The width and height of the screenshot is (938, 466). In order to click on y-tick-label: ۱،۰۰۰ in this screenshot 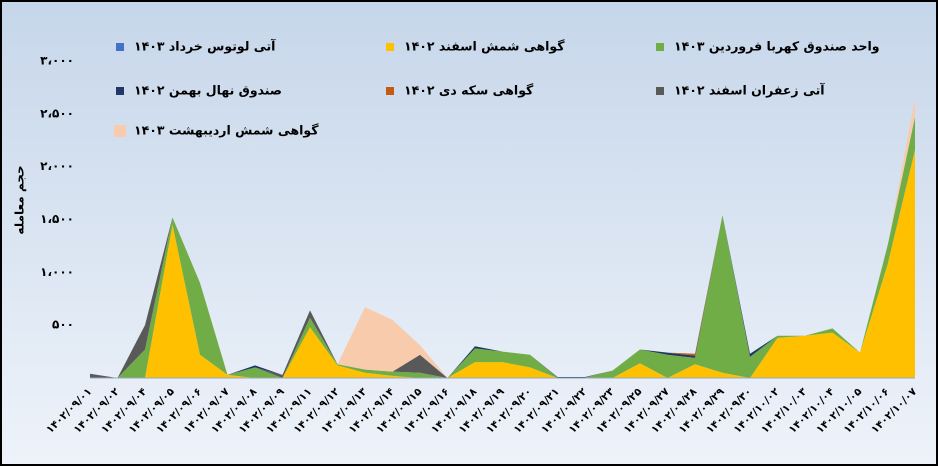, I will do `click(57, 272)`.